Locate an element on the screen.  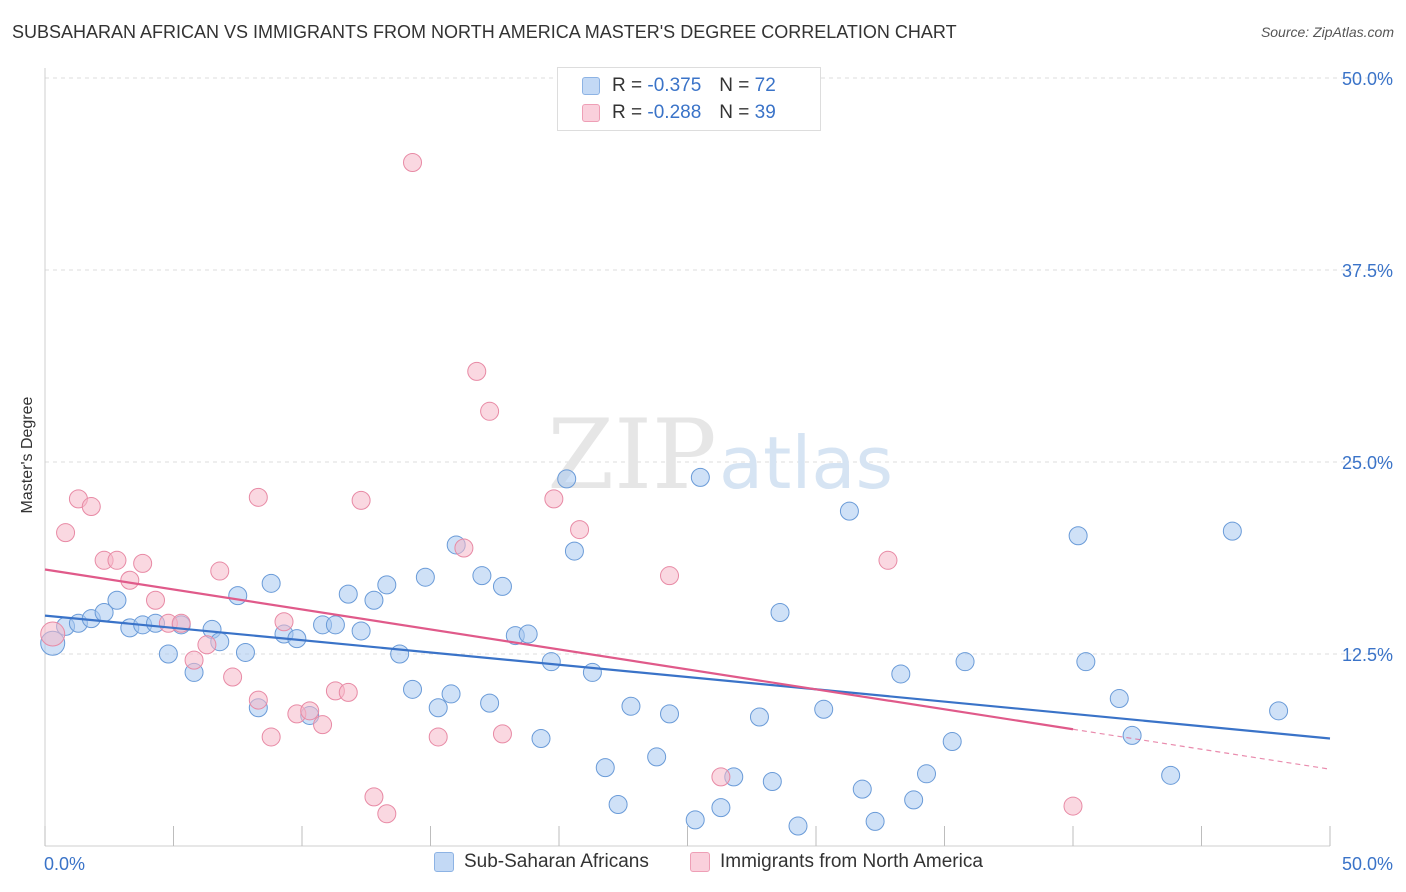
legend-item-subsaharan: Sub-Saharan Africans is located at coordinates (541, 862).